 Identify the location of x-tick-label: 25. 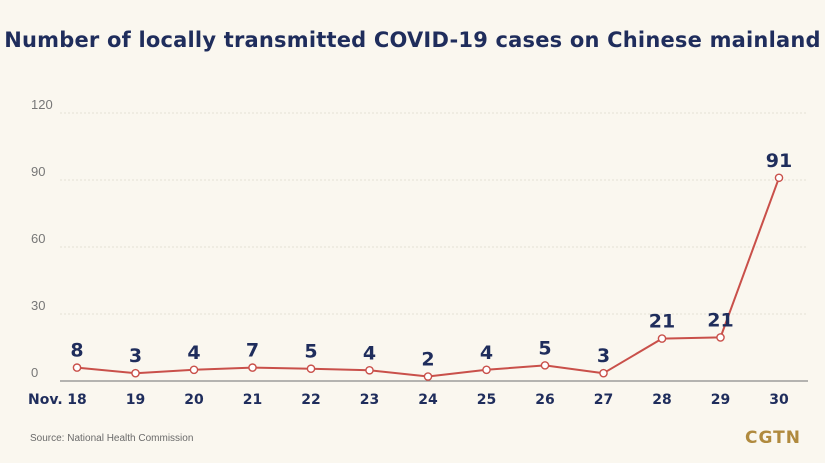
(486, 400).